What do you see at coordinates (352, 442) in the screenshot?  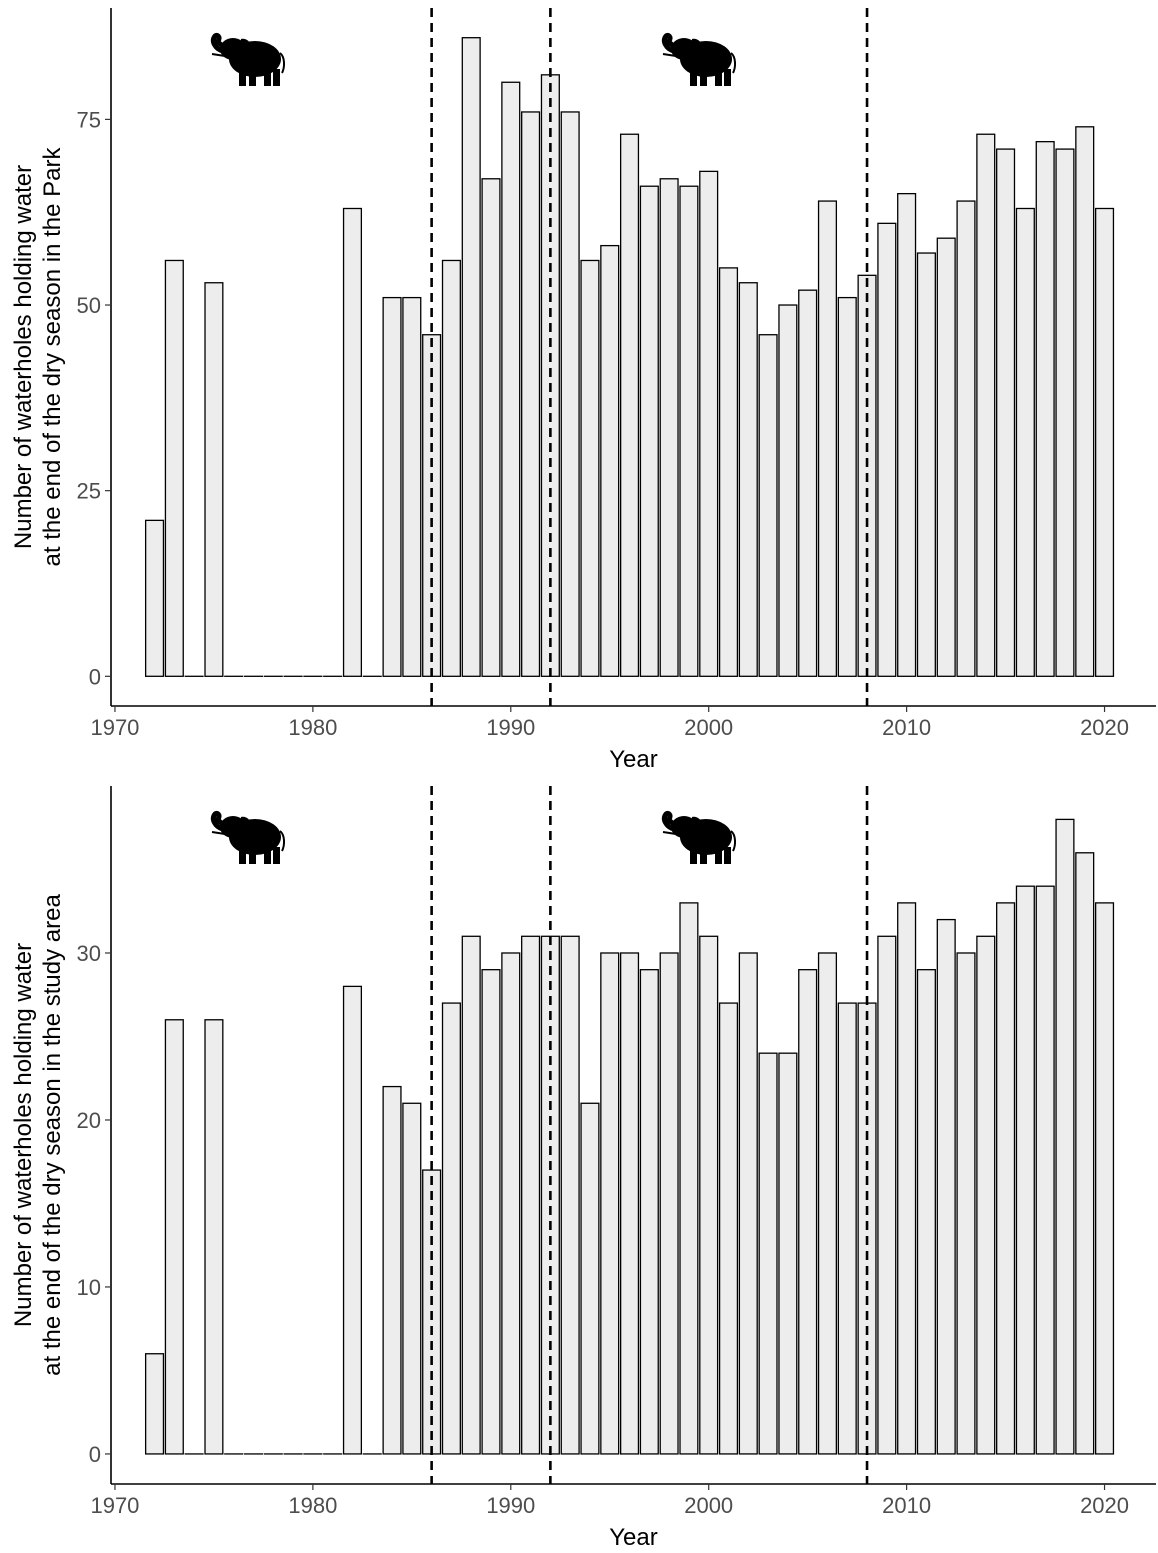 I see `bar-1982` at bounding box center [352, 442].